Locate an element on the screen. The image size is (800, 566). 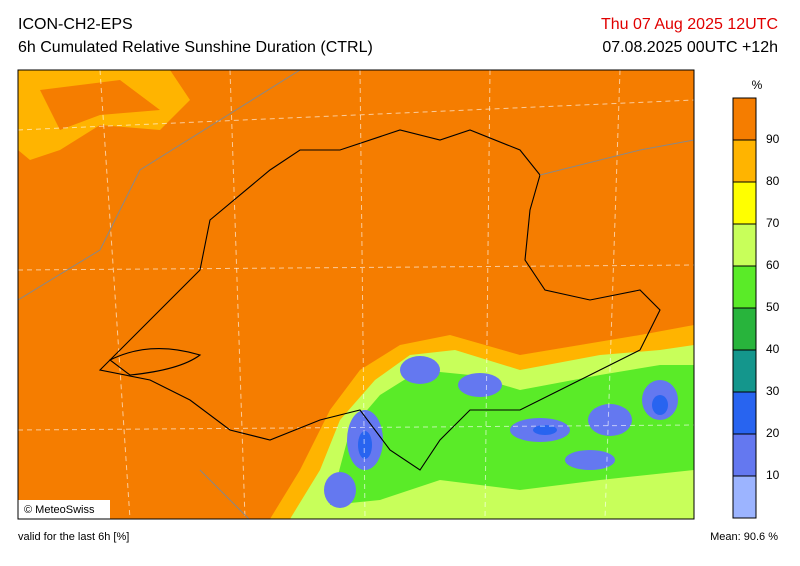
credit: © MeteoSwiss is located at coordinates (59, 510).